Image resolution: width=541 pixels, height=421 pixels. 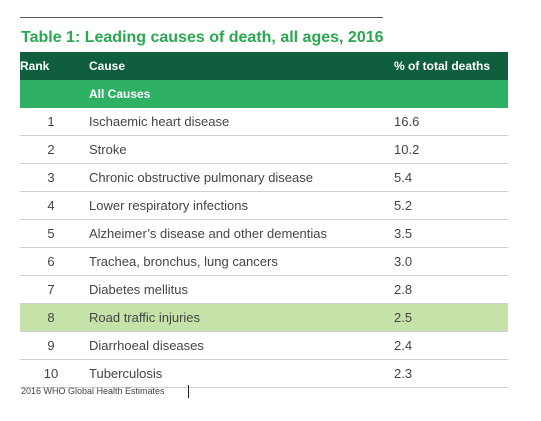 I want to click on top-divider, so click(x=201, y=17).